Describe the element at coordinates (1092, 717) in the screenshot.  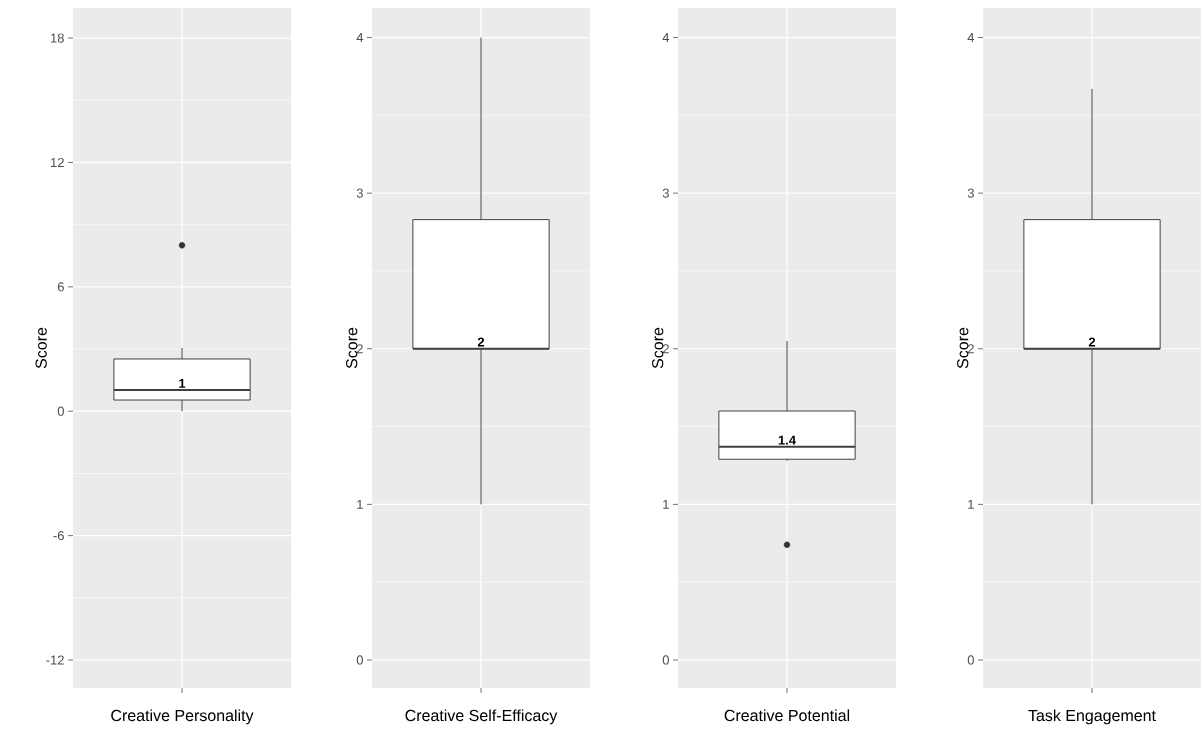
I see `x-axis-title: Task Engagement` at that location.